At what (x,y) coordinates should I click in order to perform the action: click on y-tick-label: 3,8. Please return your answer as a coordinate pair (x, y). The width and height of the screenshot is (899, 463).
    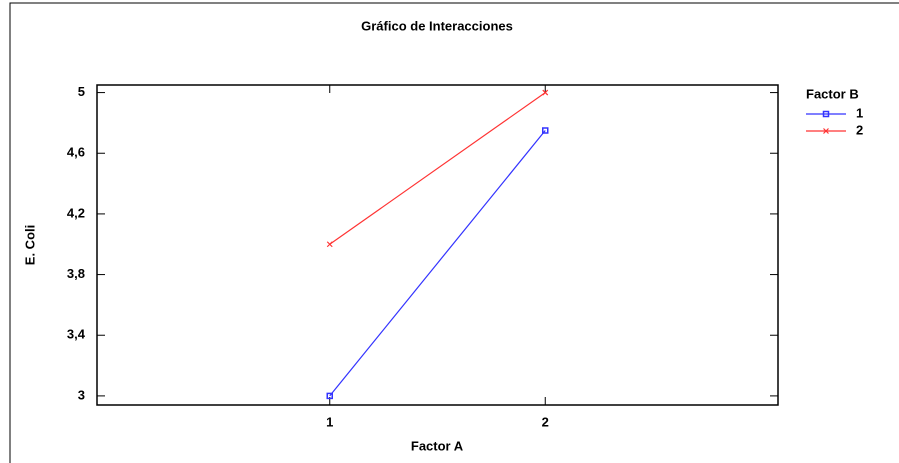
    Looking at the image, I should click on (76, 273).